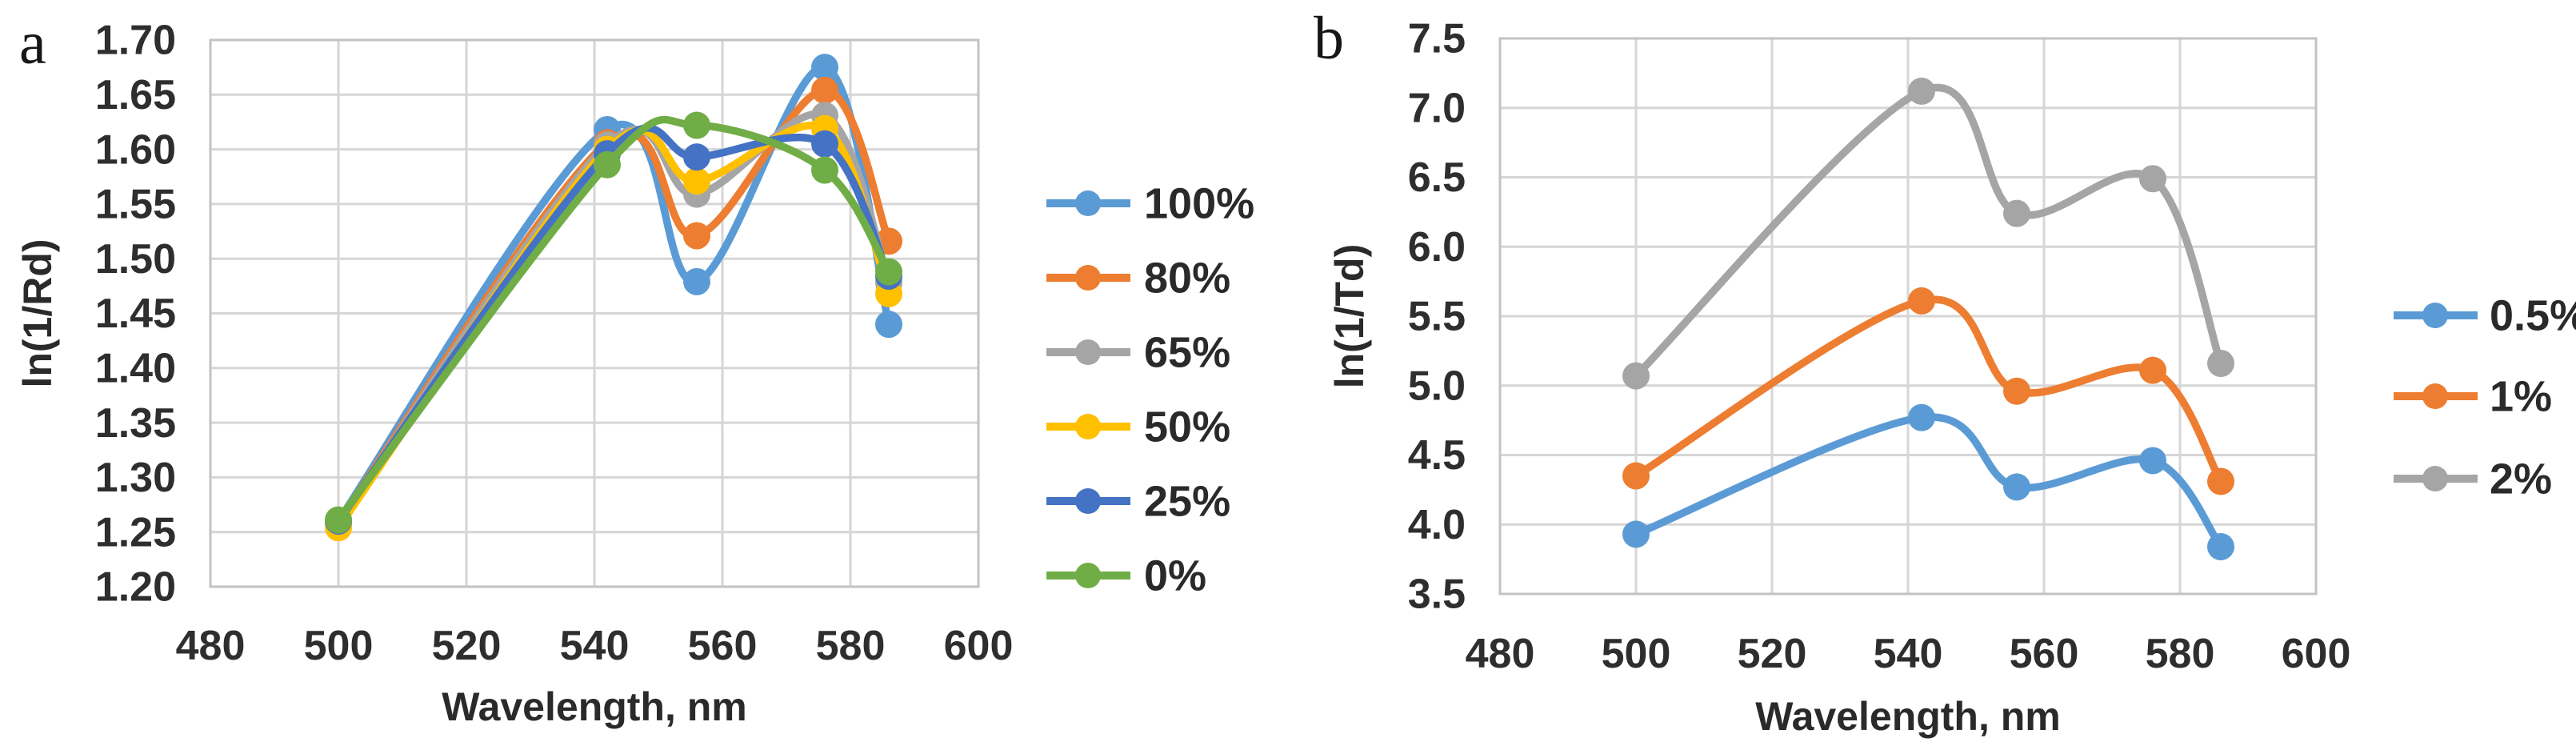 The height and width of the screenshot is (742, 2576). Describe the element at coordinates (135, 259) in the screenshot. I see `y-tick-label: 1.50` at that location.